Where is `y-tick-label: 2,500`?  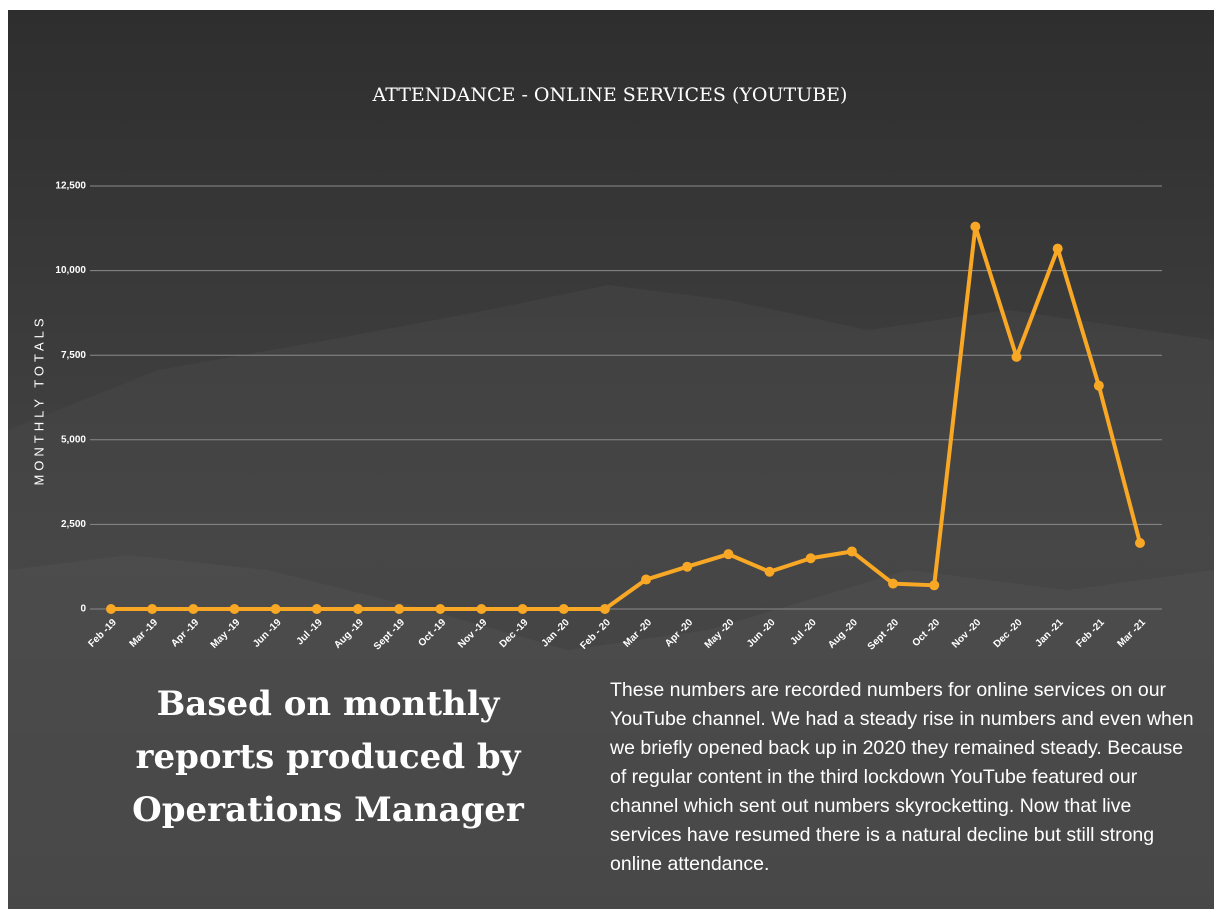 y-tick-label: 2,500 is located at coordinates (73, 524).